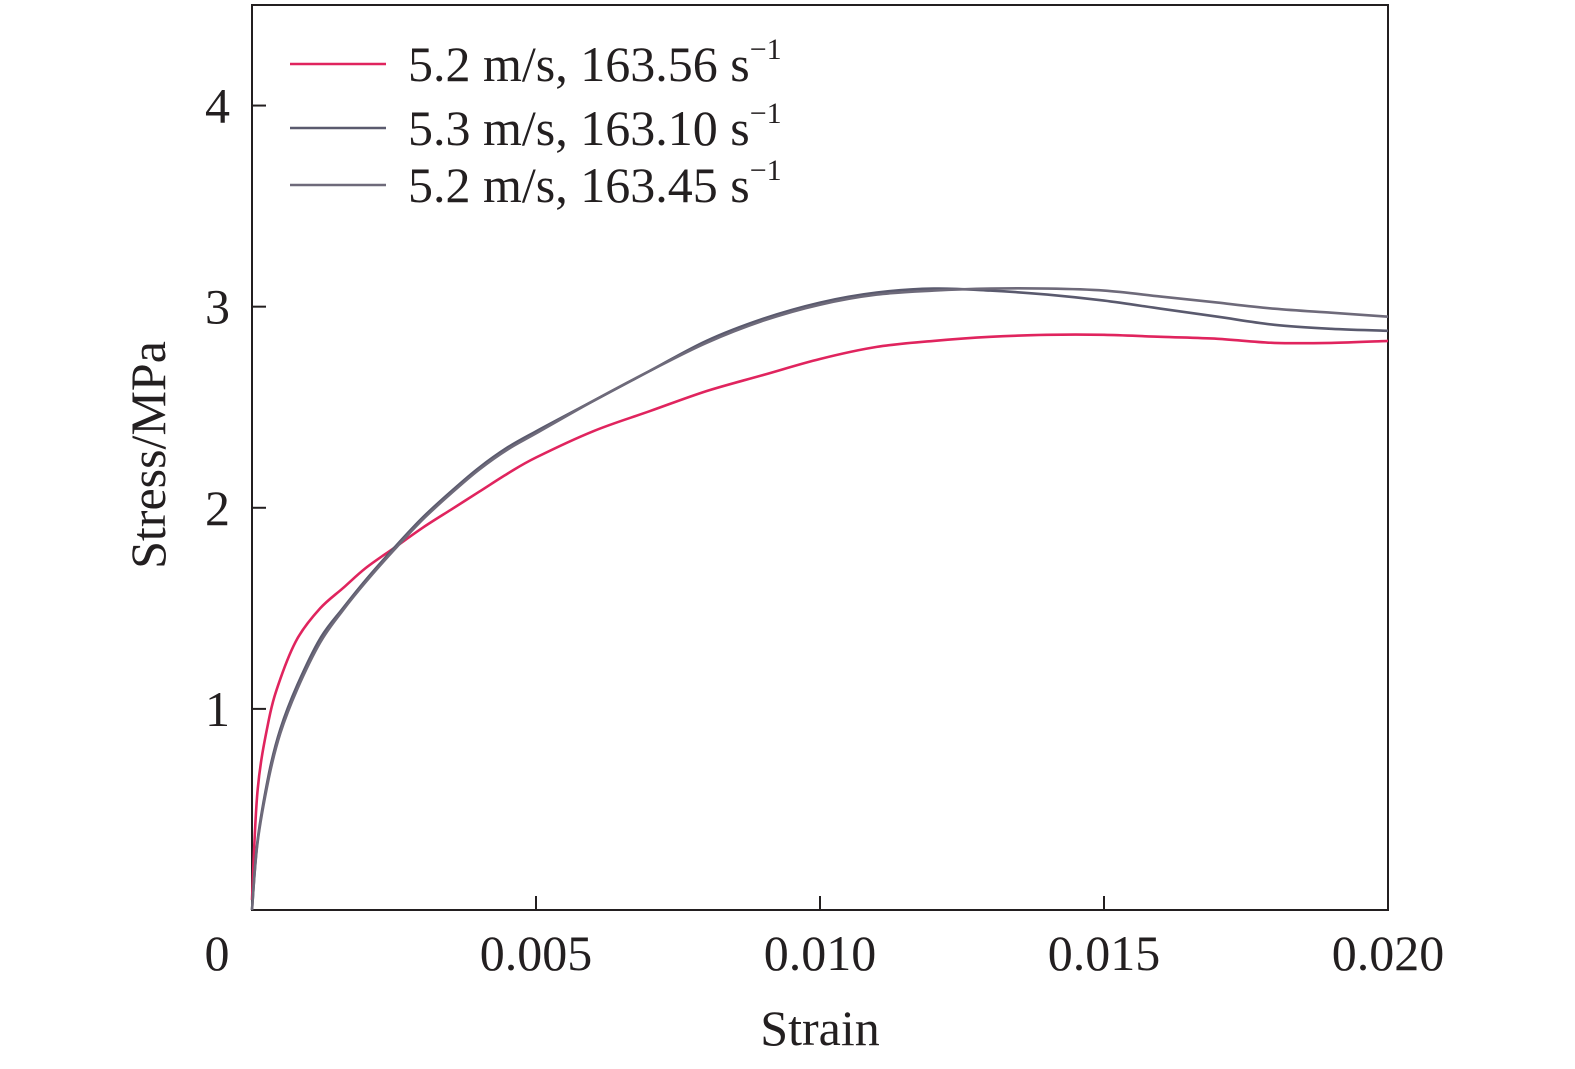 Image resolution: width=1575 pixels, height=1069 pixels. I want to click on legend-label-2: 5.3 m/s, 163.10 s−1, so click(595, 126).